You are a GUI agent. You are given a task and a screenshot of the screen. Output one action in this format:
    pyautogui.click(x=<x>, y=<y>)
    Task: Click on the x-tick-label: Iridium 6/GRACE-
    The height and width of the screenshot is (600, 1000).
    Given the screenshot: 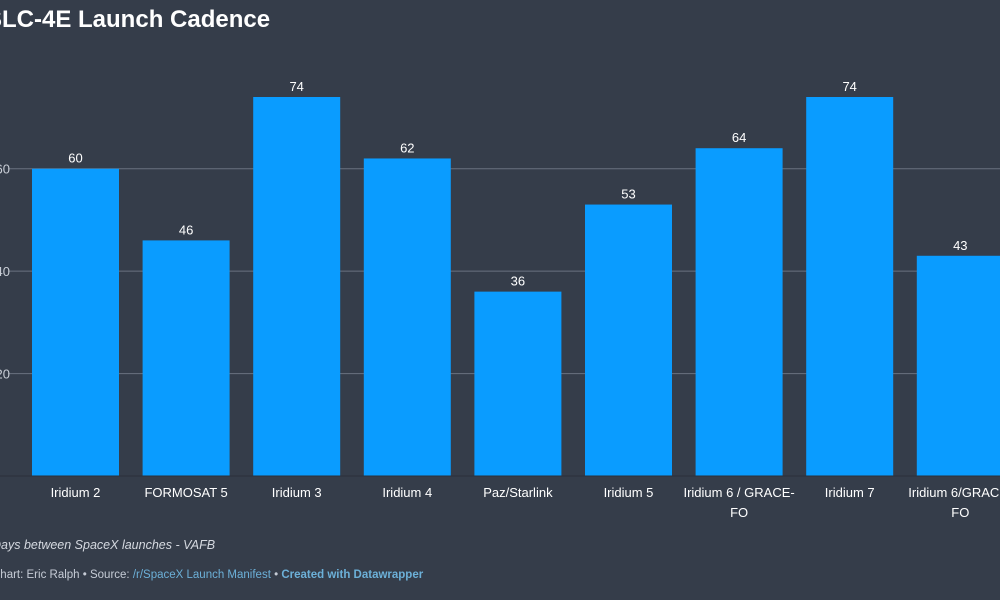 What is the action you would take?
    pyautogui.click(x=954, y=492)
    